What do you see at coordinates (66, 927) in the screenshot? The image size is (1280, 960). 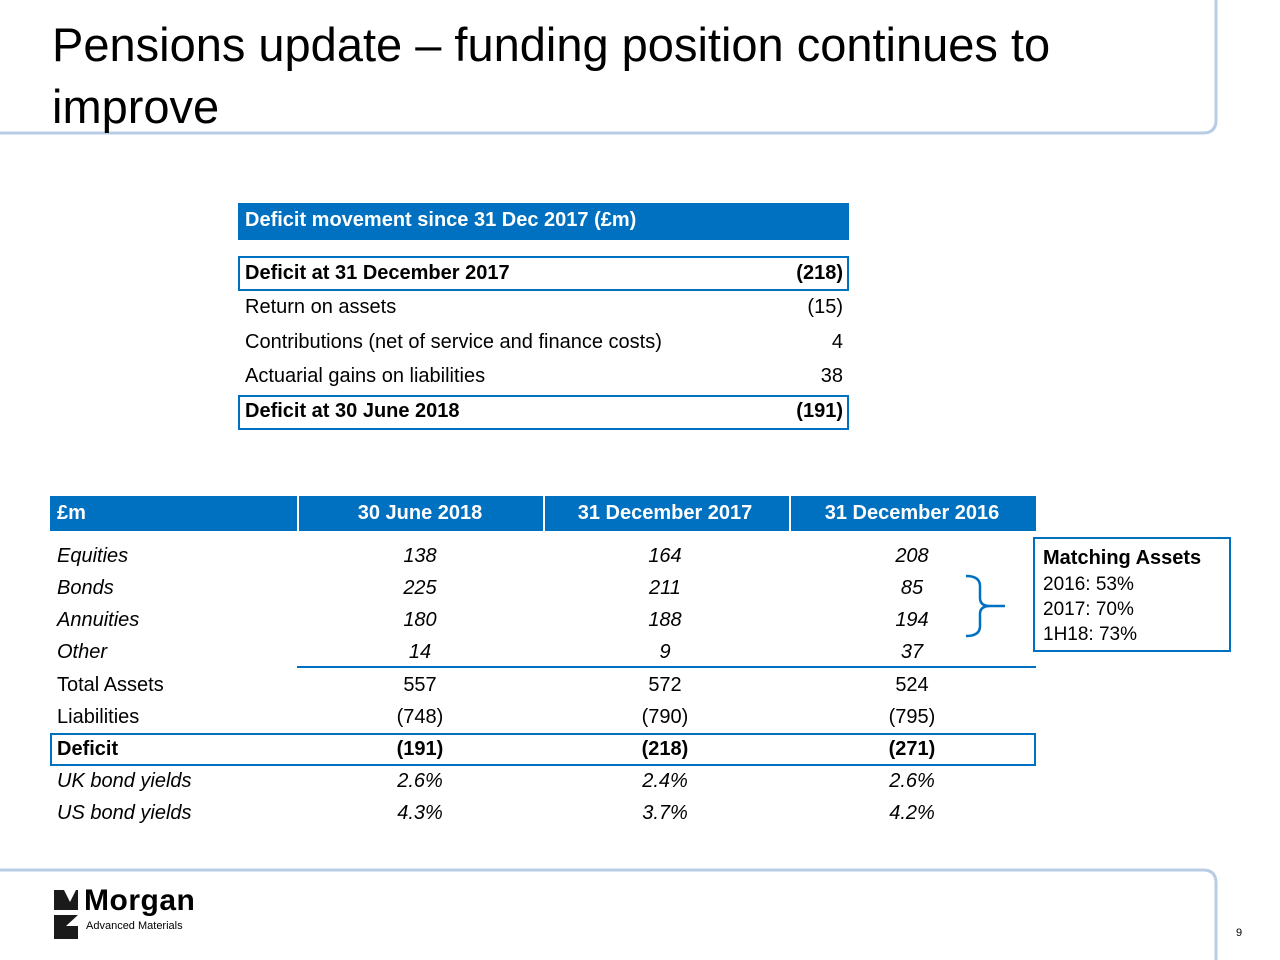 I see `logo-mark-bottom` at bounding box center [66, 927].